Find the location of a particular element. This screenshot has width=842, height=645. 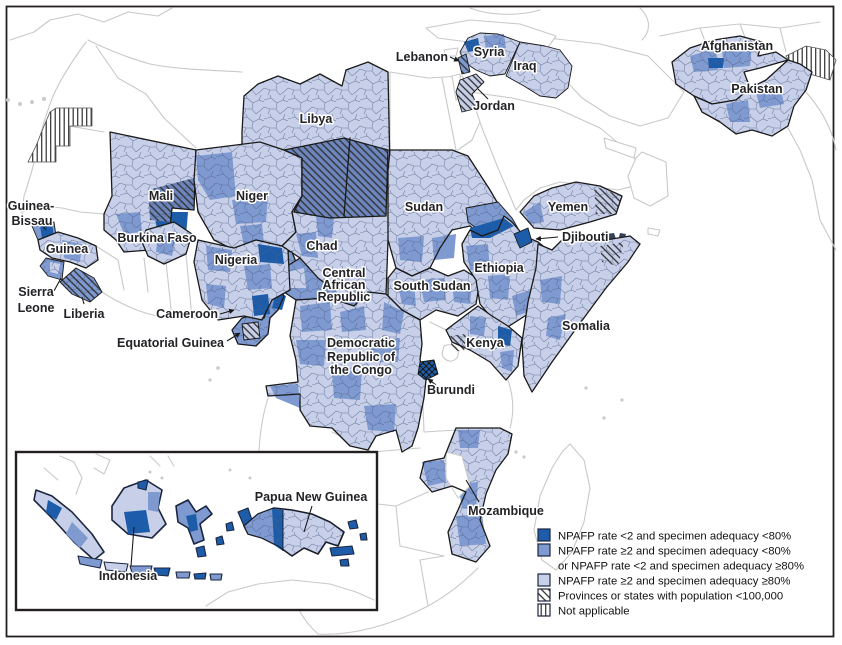

label-guinea-bissau-line2: Bissau is located at coordinates (32, 221).